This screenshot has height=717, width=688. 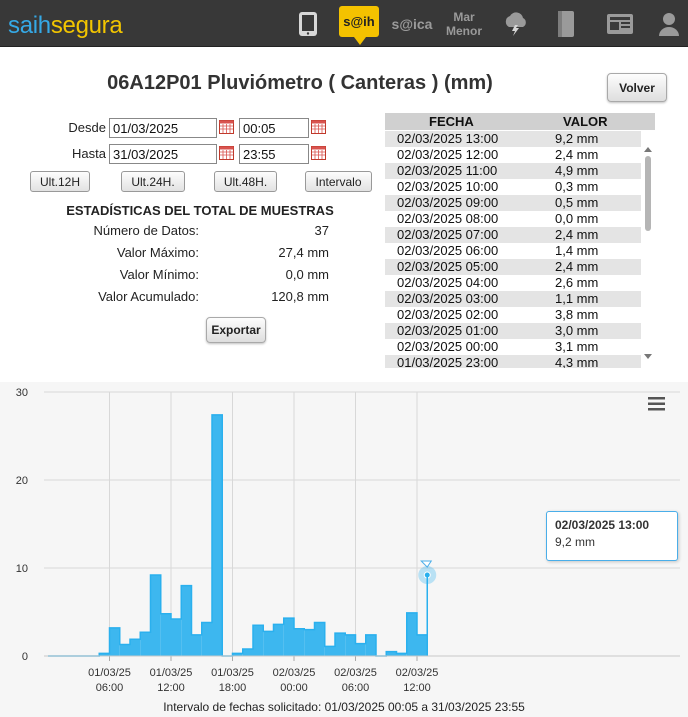 I want to click on stat-value: 37, so click(x=321, y=230).